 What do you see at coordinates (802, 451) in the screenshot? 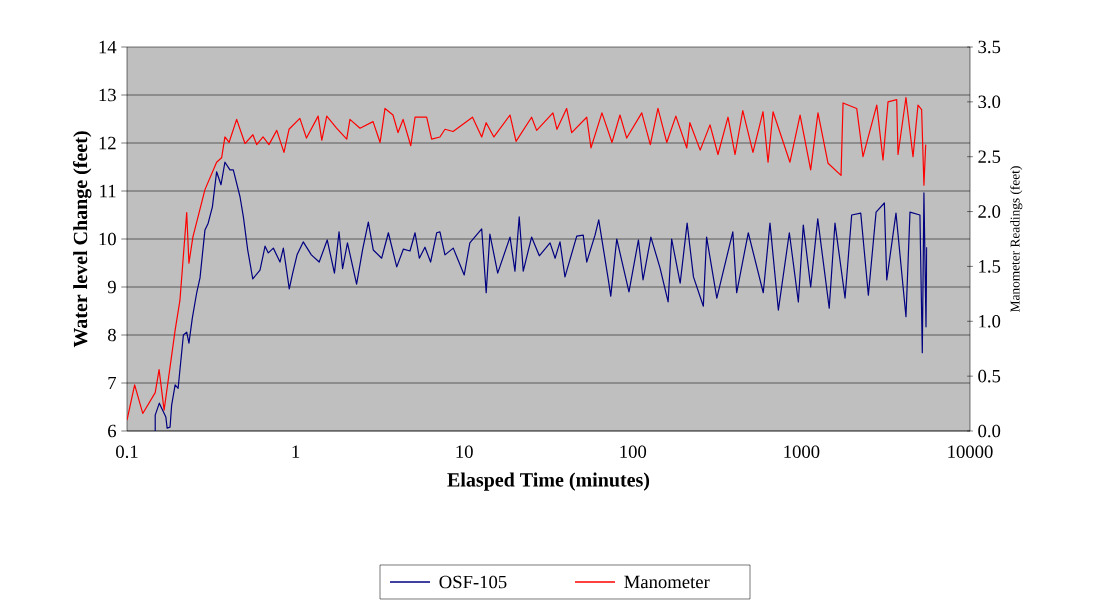
I see `x-tick-label: 1000` at bounding box center [802, 451].